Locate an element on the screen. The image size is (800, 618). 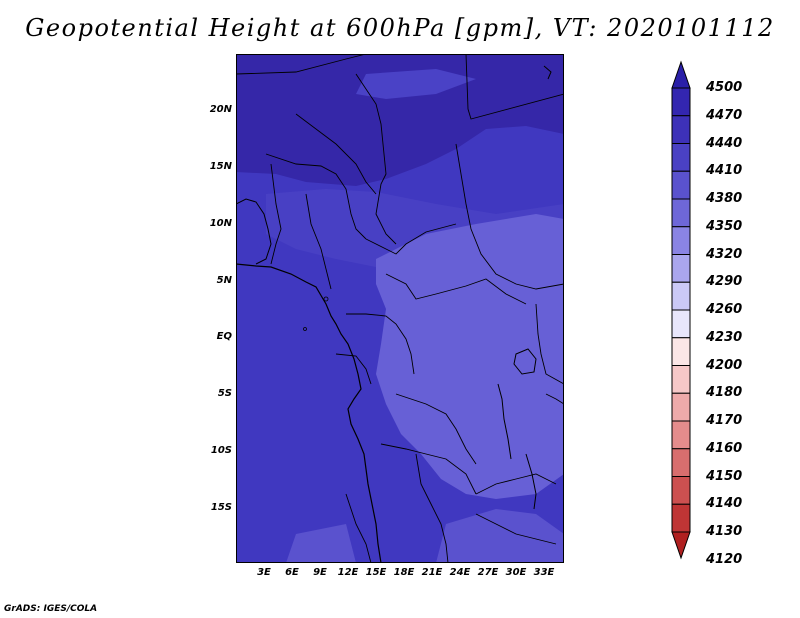
colorbar-tick-label: 4130 is located at coordinates (724, 531).